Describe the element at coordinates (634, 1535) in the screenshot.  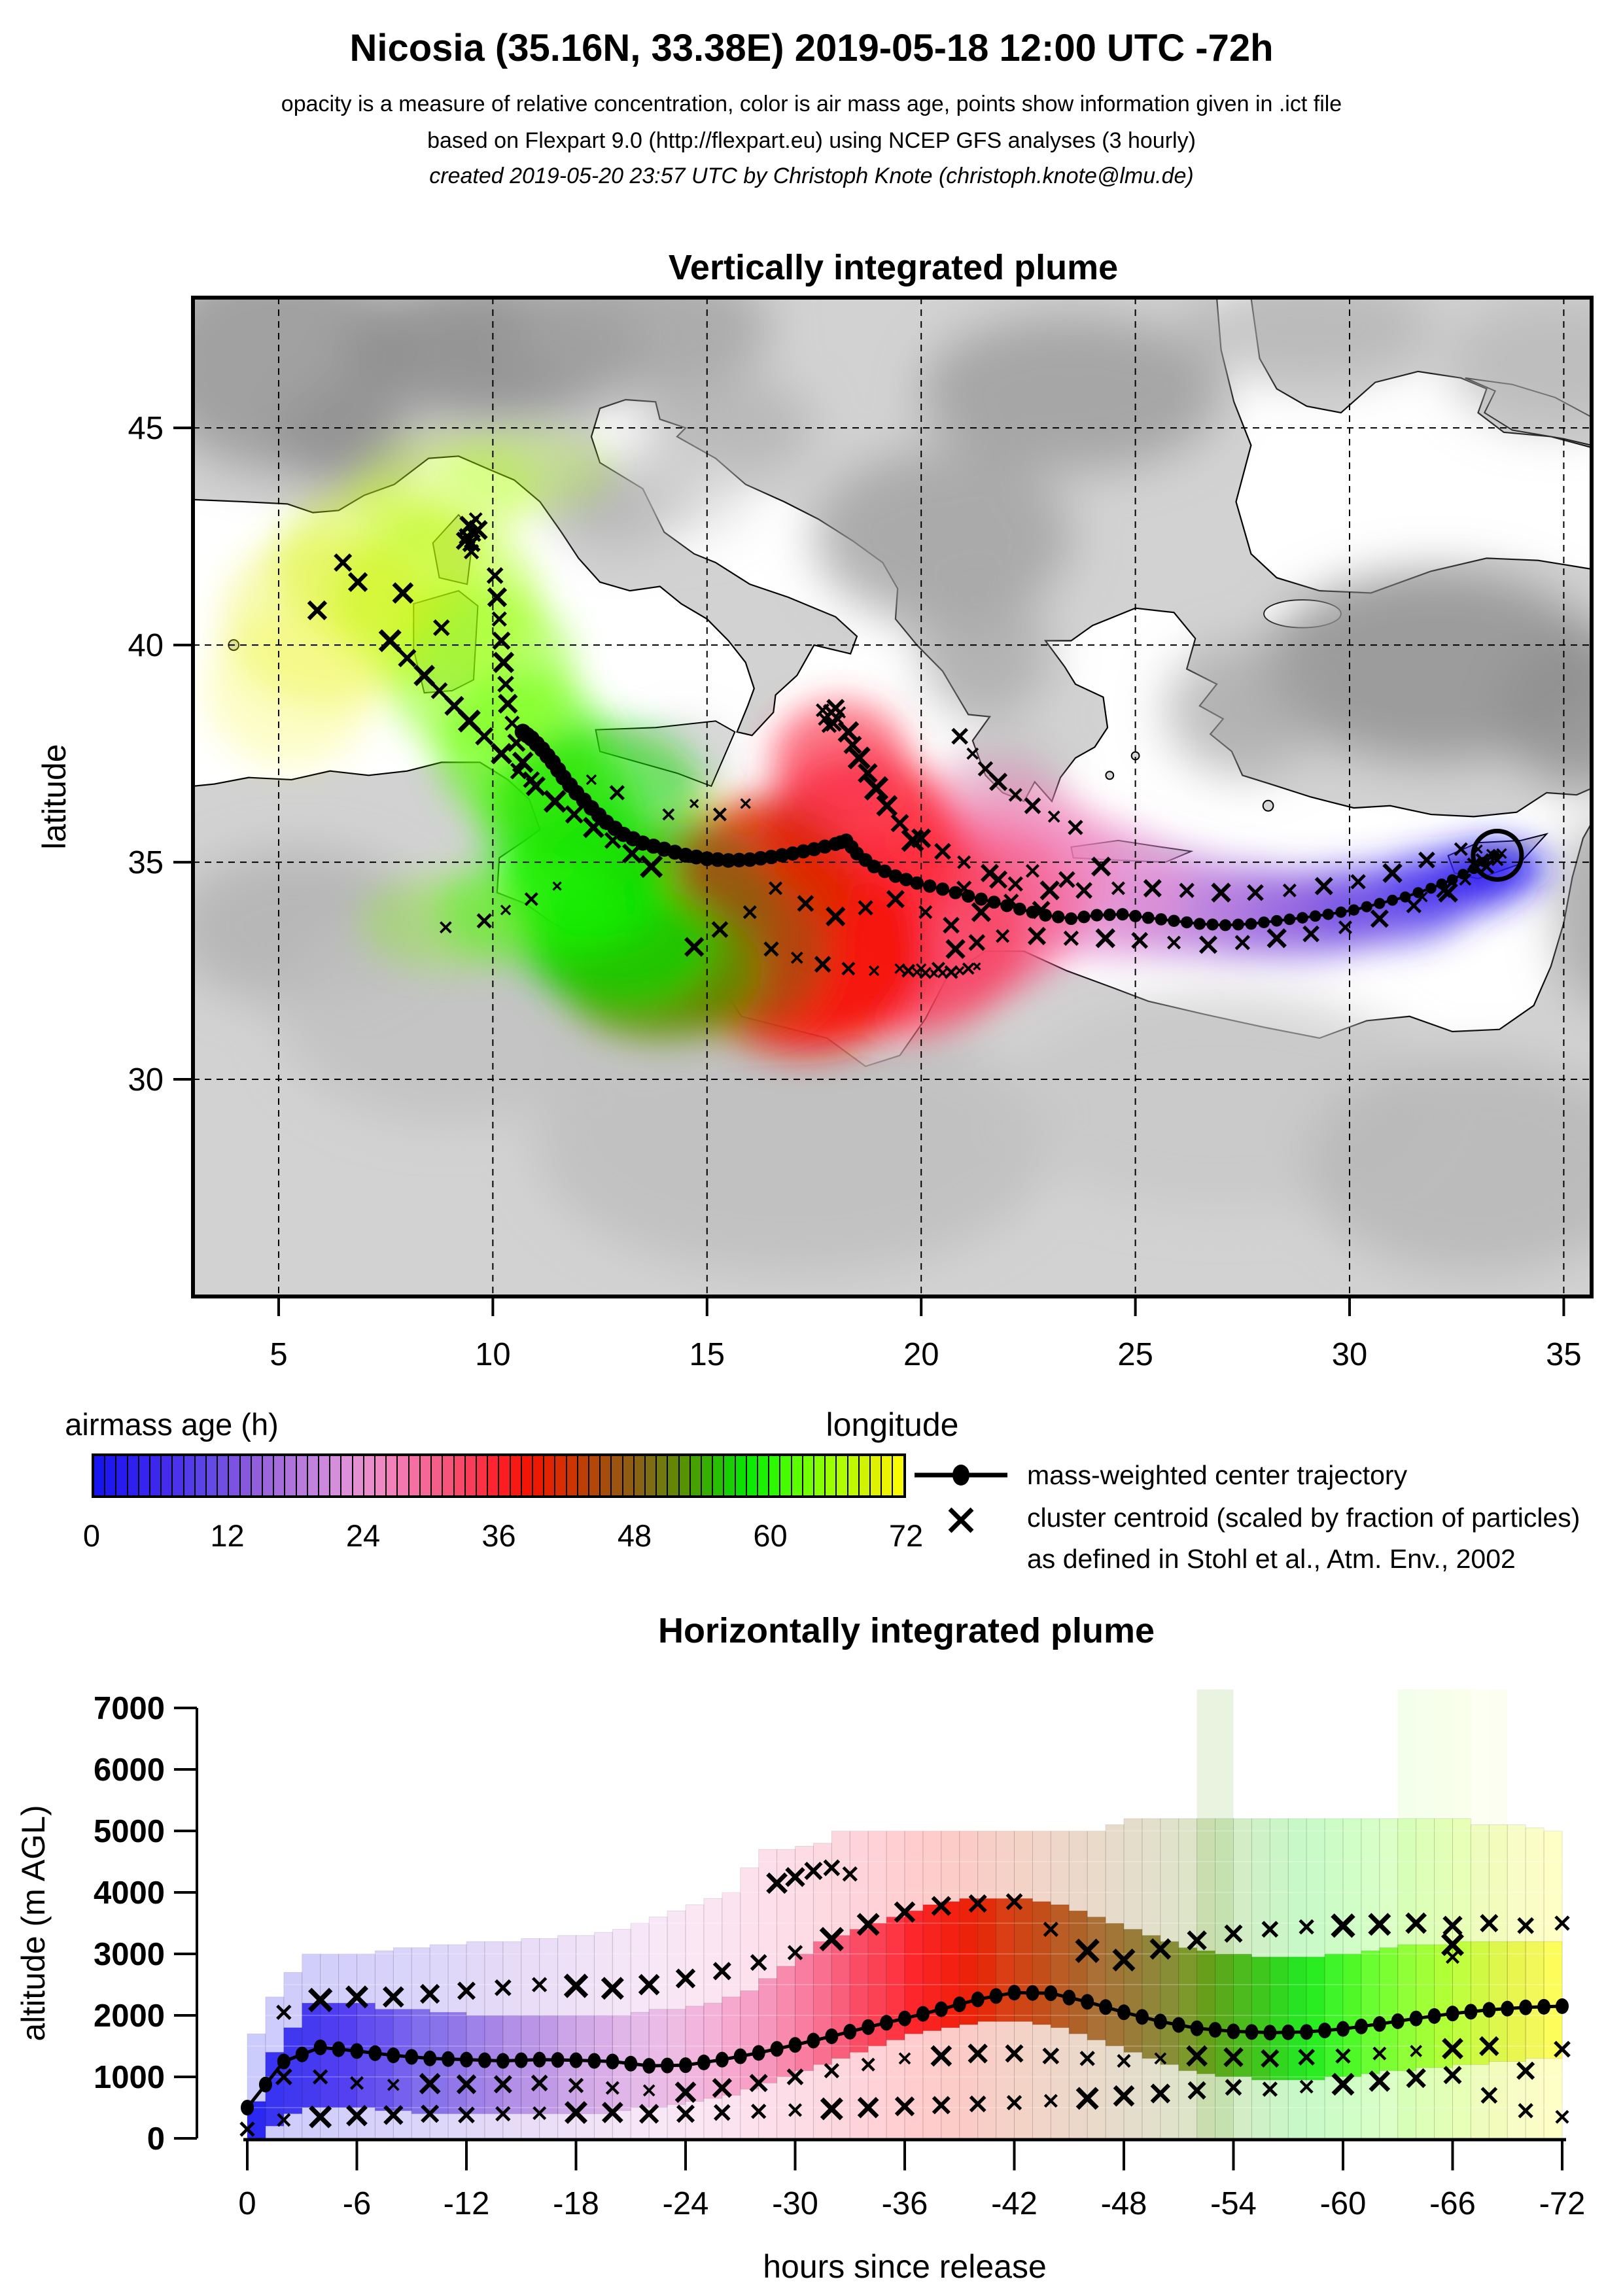
I see `colorbar-tick-label-48: 48` at that location.